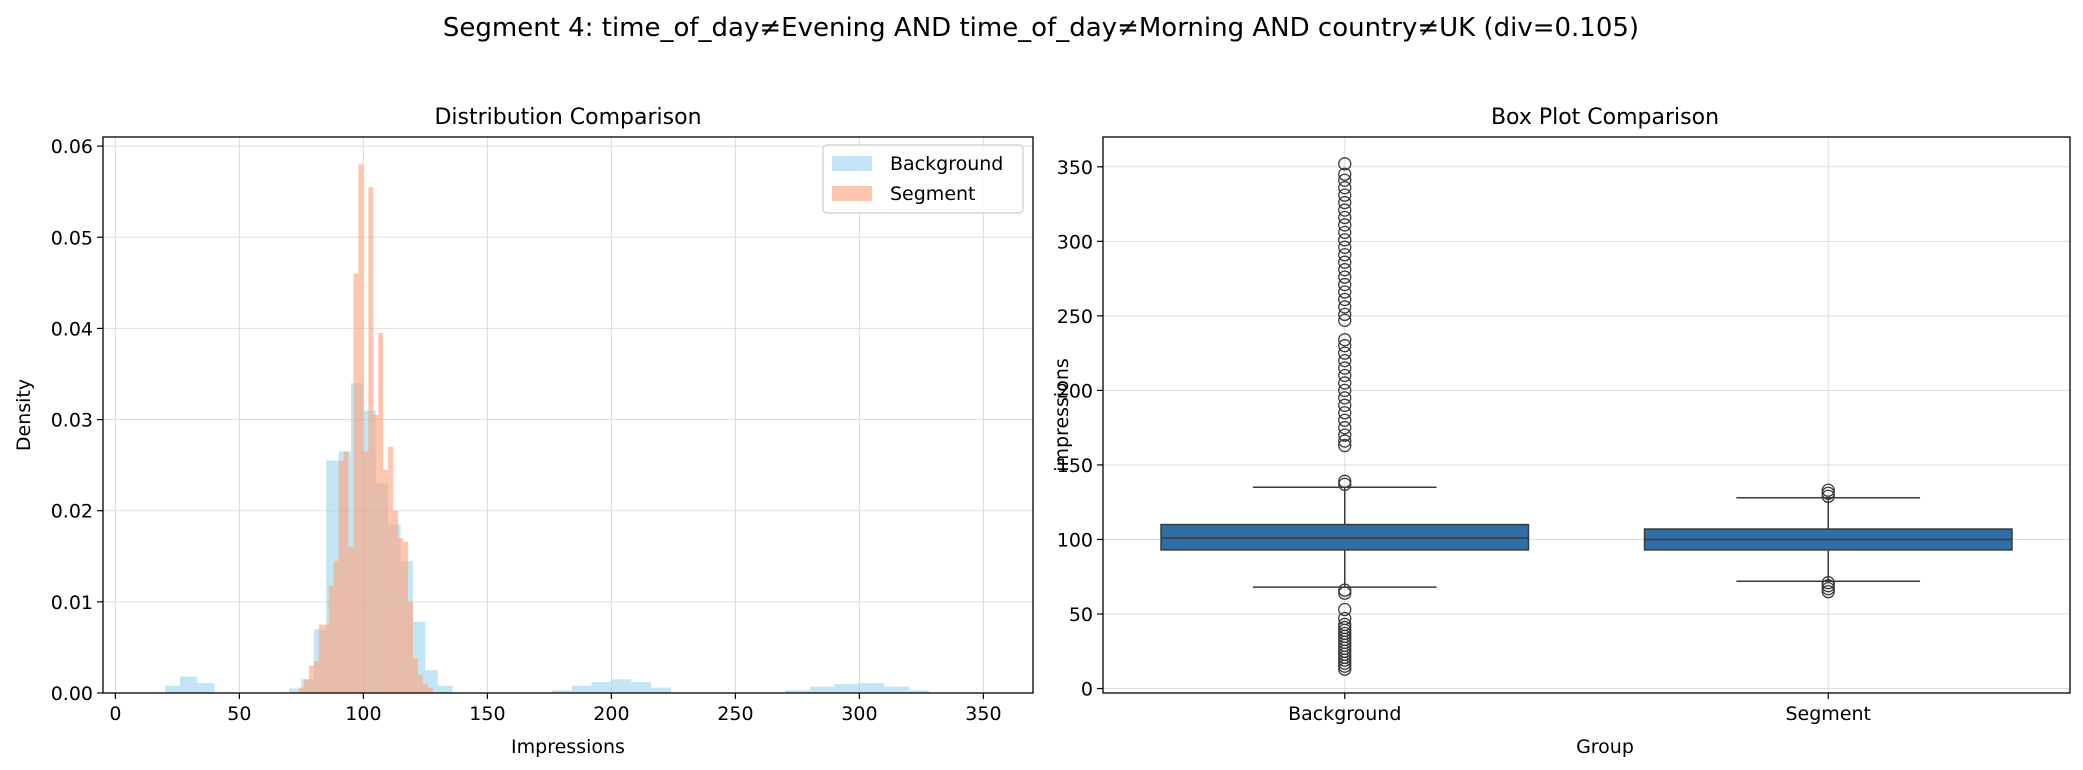 The height and width of the screenshot is (770, 2083). Describe the element at coordinates (1087, 690) in the screenshot. I see `box-ytick-label: 0` at that location.